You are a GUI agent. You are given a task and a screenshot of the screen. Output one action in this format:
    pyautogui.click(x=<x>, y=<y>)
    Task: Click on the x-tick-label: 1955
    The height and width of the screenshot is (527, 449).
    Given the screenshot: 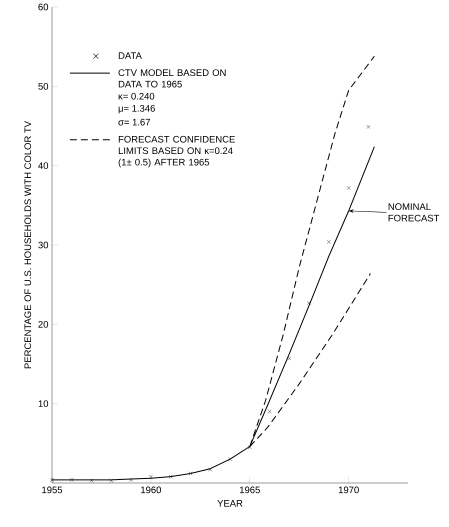 What is the action you would take?
    pyautogui.click(x=52, y=490)
    